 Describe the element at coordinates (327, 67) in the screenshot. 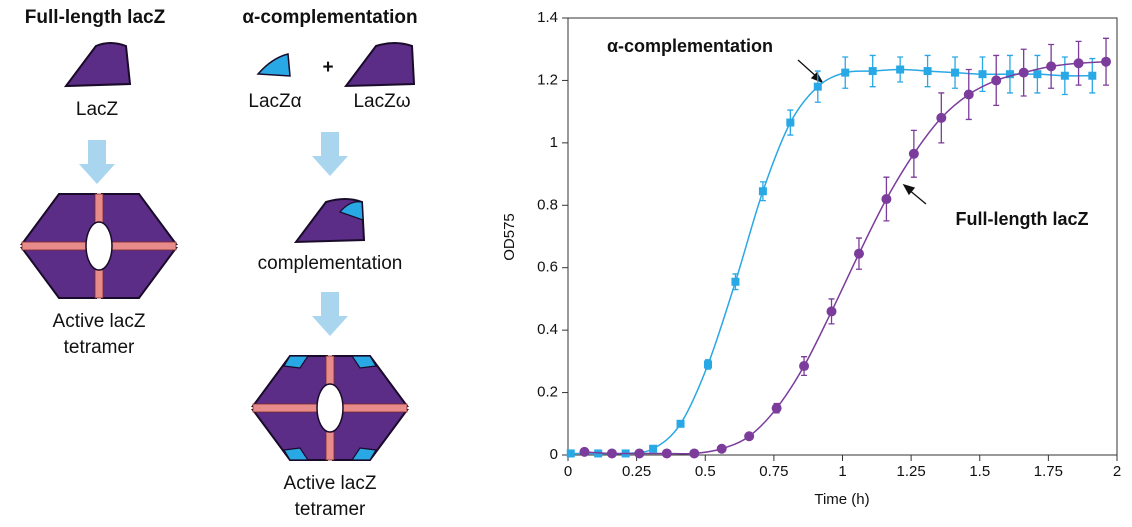

I see `plus: +` at that location.